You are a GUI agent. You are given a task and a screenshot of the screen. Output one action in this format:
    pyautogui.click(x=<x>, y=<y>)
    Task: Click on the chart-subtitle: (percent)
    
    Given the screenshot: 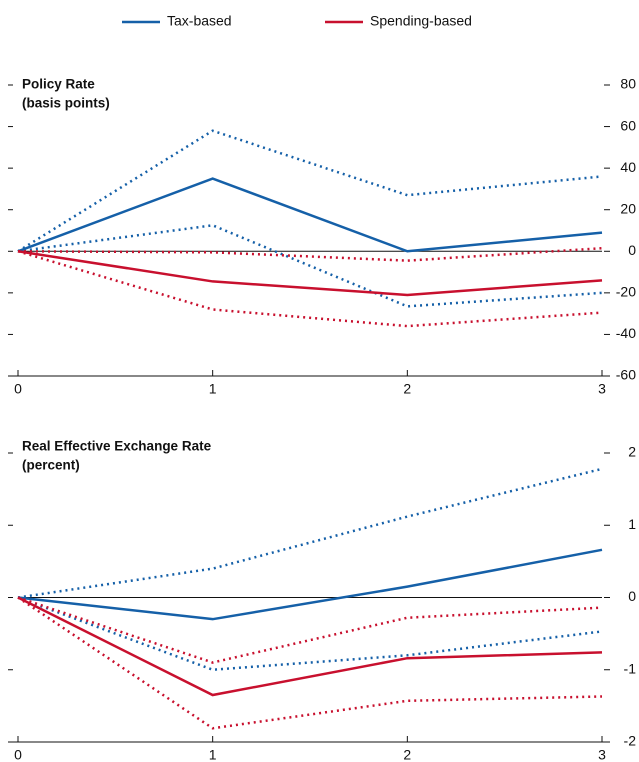 What is the action you would take?
    pyautogui.click(x=51, y=465)
    